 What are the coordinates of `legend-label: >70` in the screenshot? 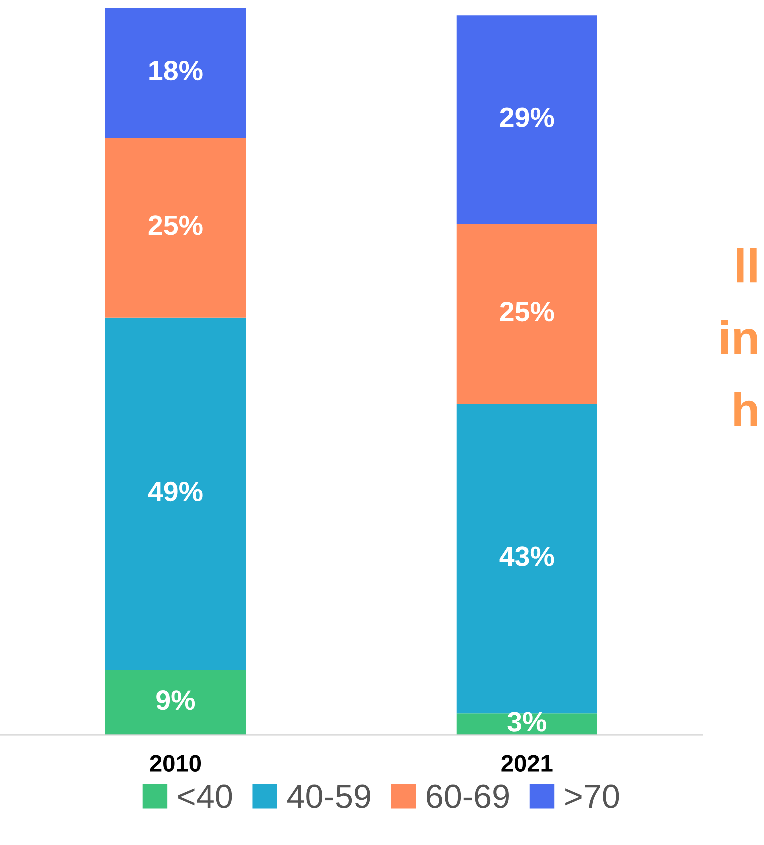 It's located at (593, 796).